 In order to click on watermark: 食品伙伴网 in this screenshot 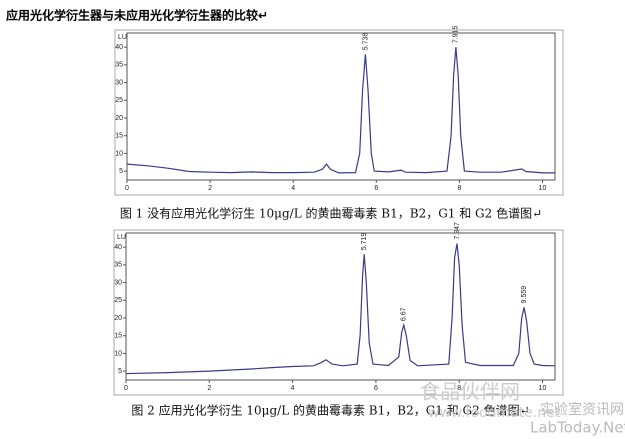, I will do `click(470, 392)`.